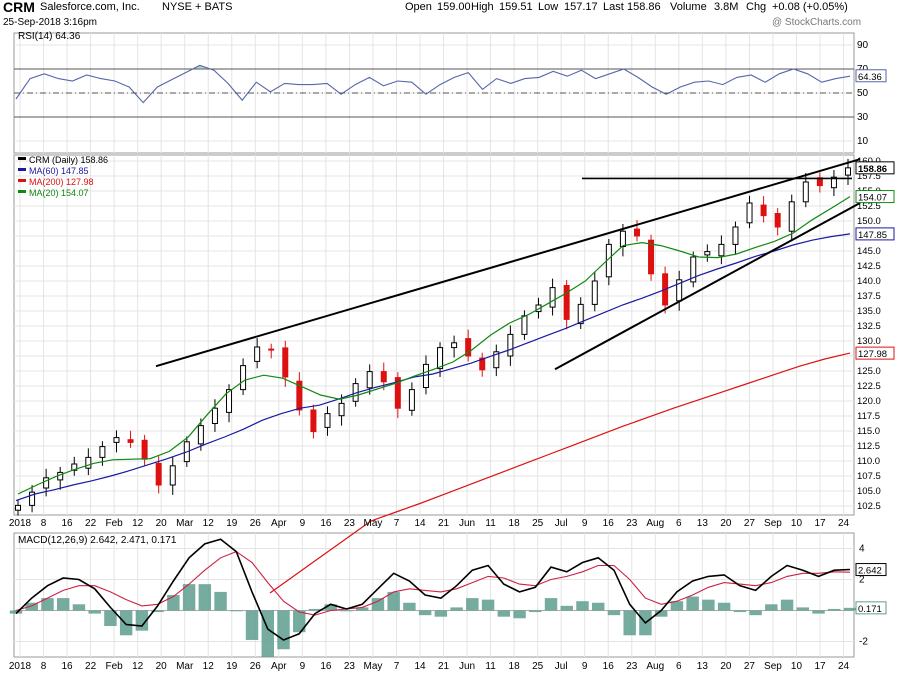  What do you see at coordinates (863, 45) in the screenshot?
I see `rsi-y-tick-label: 90` at bounding box center [863, 45].